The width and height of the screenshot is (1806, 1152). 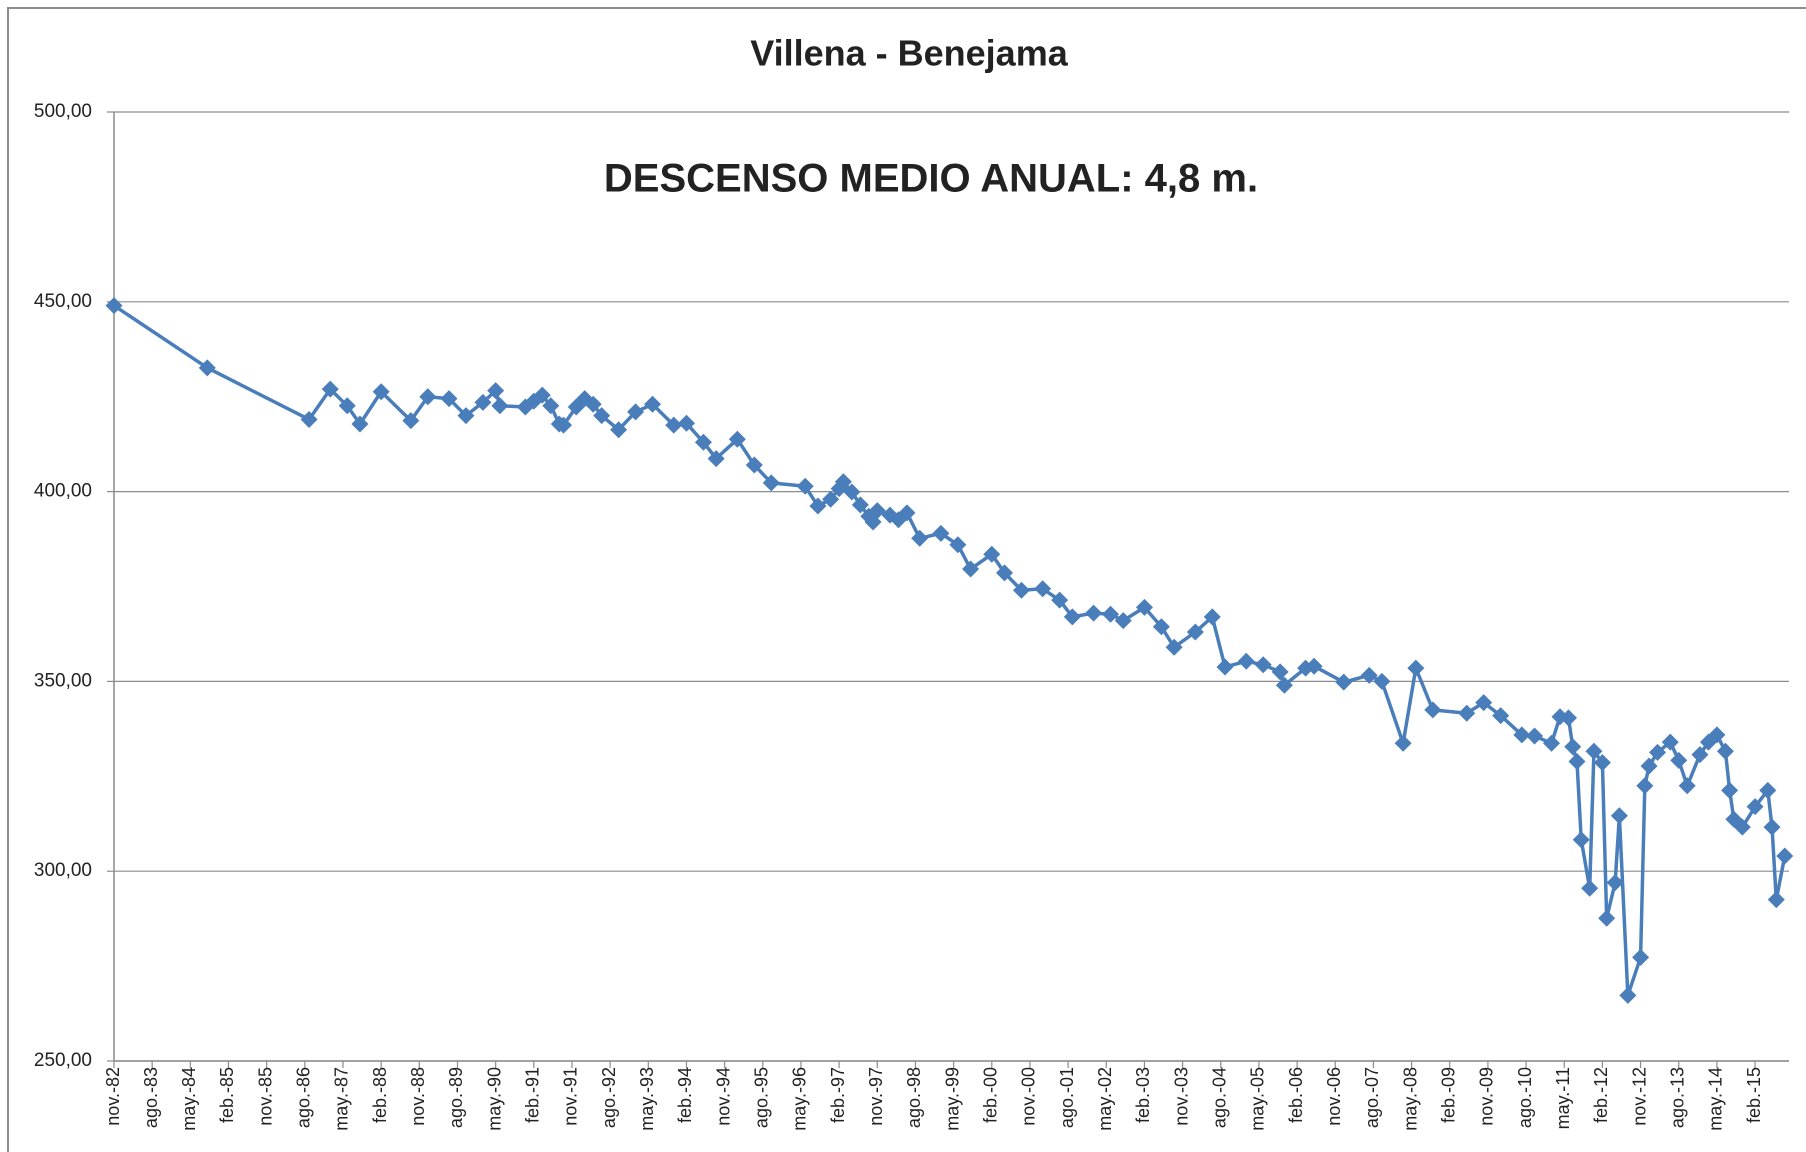 What do you see at coordinates (63, 111) in the screenshot?
I see `y-tick-label: 500,00` at bounding box center [63, 111].